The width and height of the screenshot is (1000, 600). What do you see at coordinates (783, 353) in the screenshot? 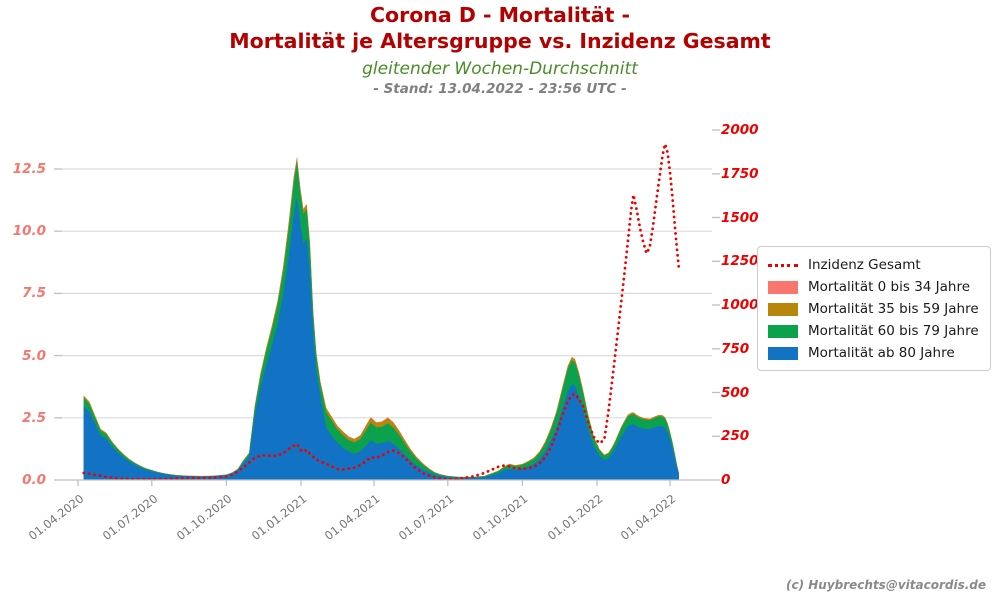
I see `blue-patch-swatch-icon` at bounding box center [783, 353].